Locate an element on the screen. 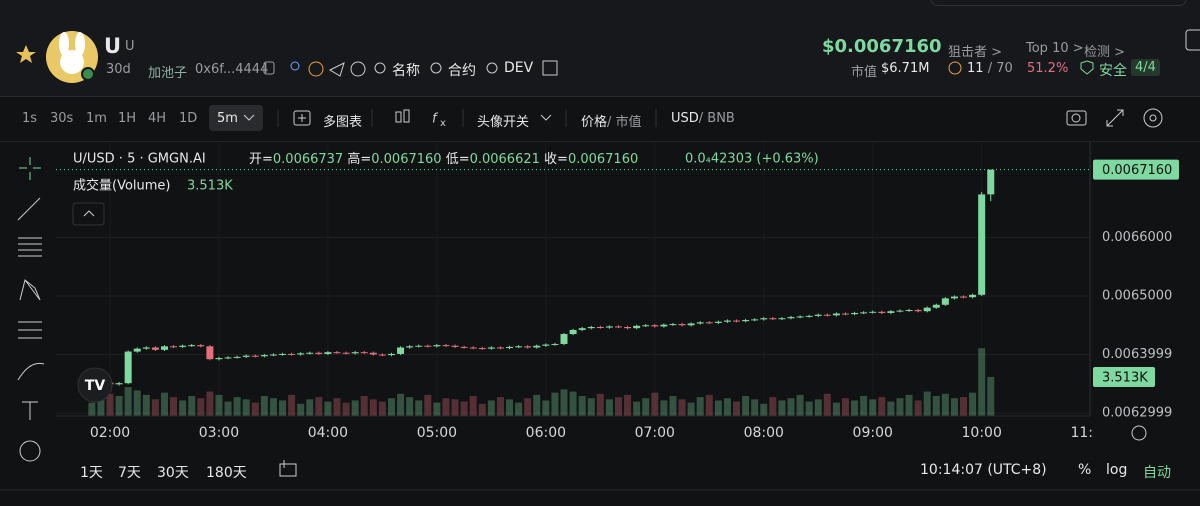 This screenshot has height=506, width=1200. interval-selected: 5m is located at coordinates (227, 118).